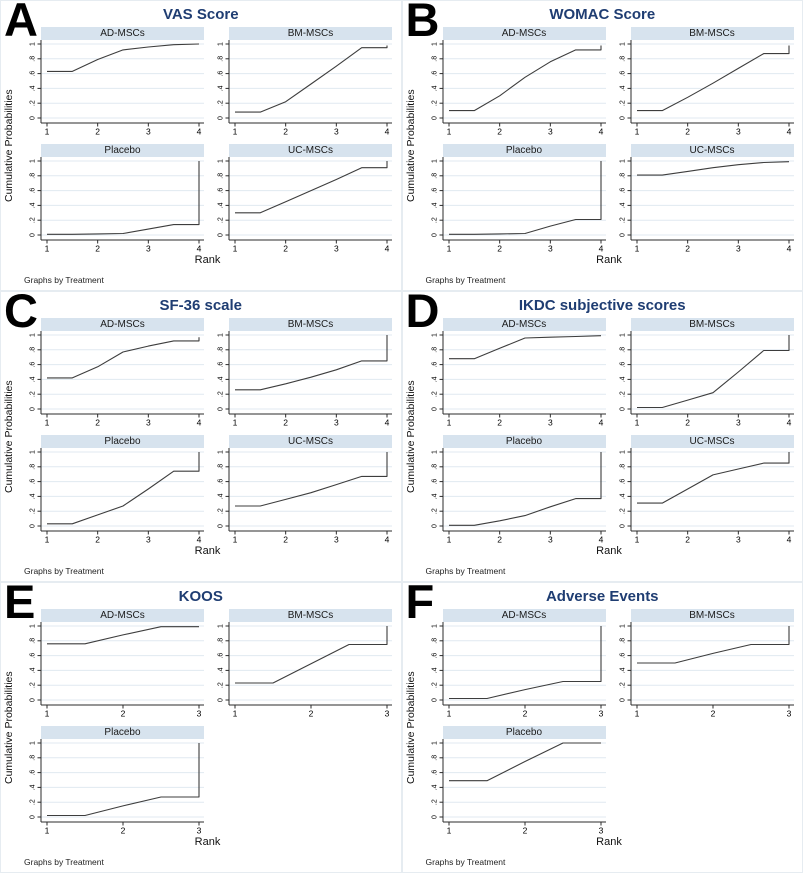  What do you see at coordinates (122, 150) in the screenshot?
I see `subplot-header: Placebo` at bounding box center [122, 150].